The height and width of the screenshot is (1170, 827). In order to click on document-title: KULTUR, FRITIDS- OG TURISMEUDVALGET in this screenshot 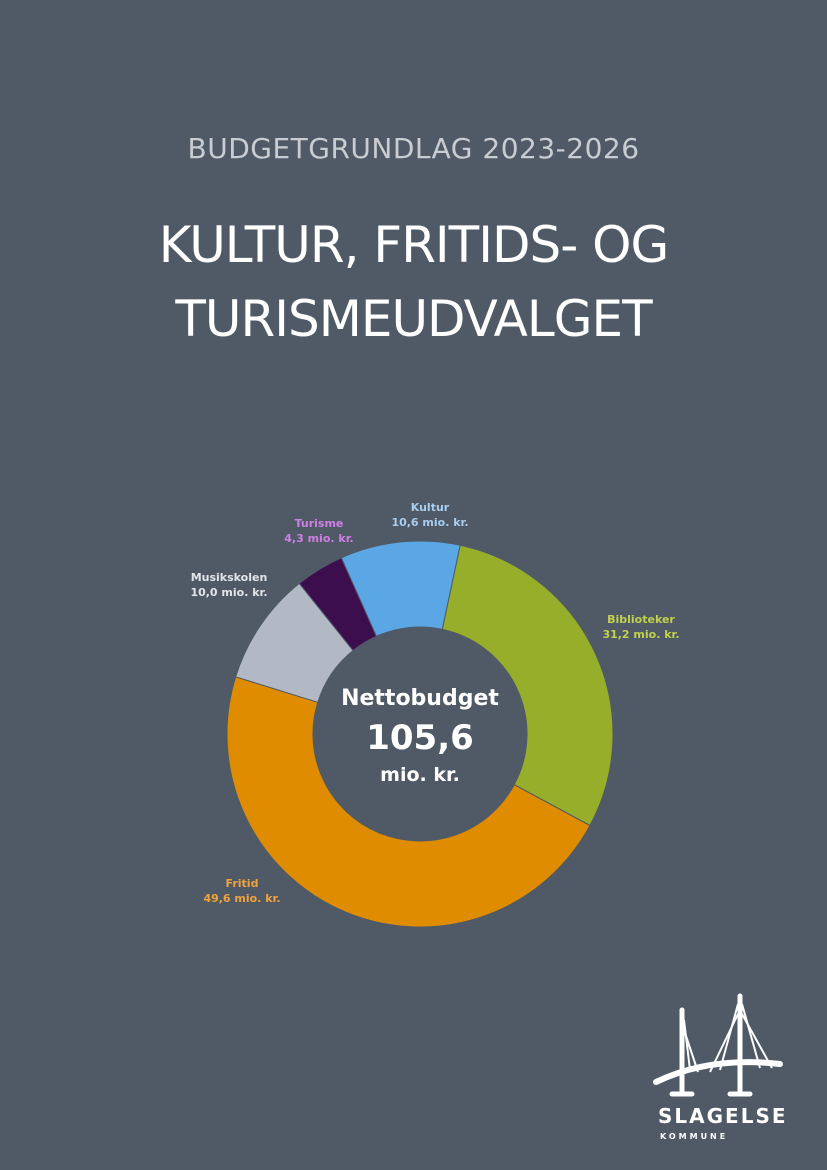, I will do `click(413, 282)`.